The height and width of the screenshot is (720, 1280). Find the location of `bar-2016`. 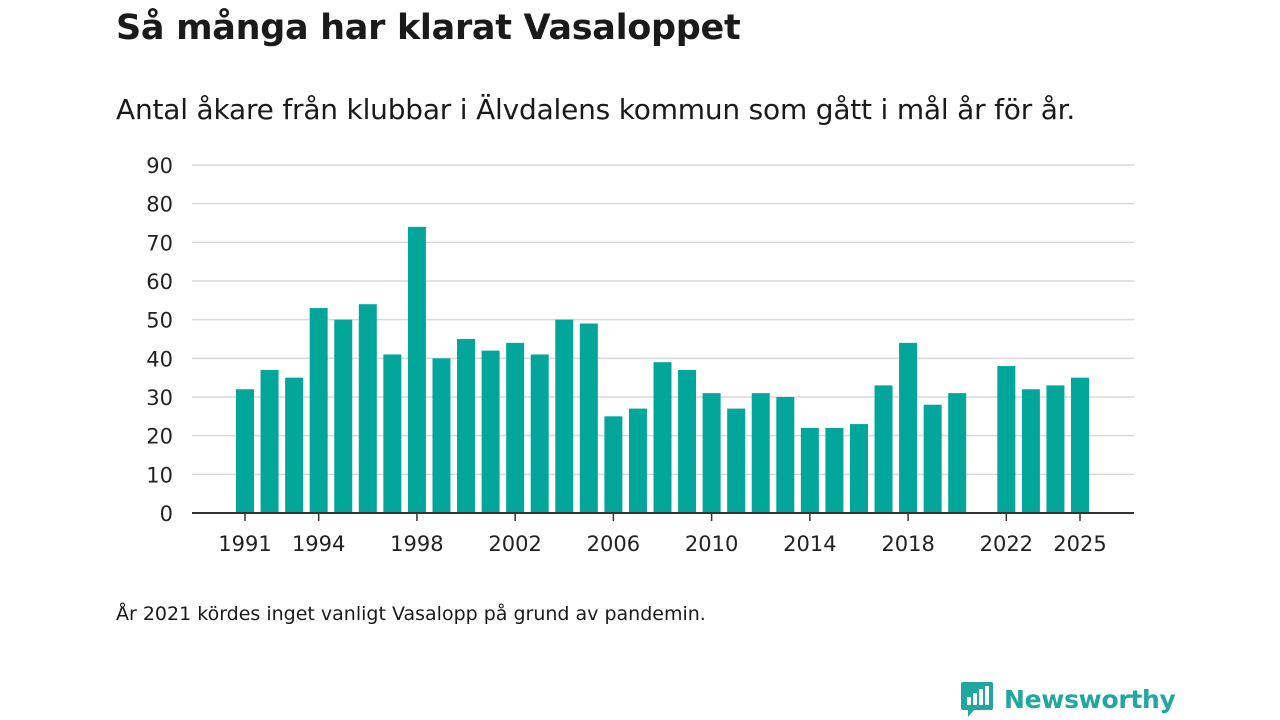

bar-2016 is located at coordinates (858, 468).